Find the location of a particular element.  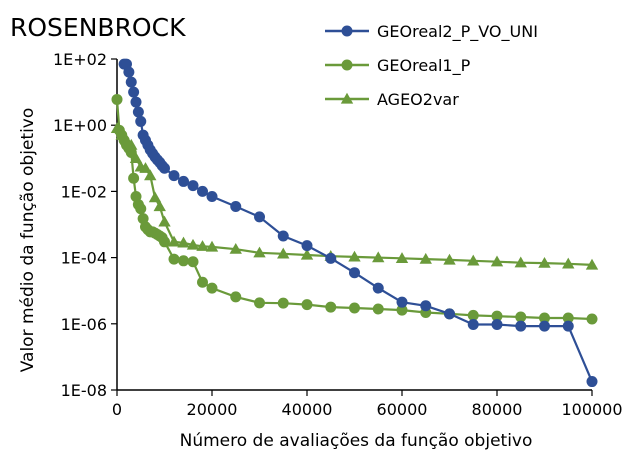

x-tick-label: 80000 is located at coordinates (497, 409).